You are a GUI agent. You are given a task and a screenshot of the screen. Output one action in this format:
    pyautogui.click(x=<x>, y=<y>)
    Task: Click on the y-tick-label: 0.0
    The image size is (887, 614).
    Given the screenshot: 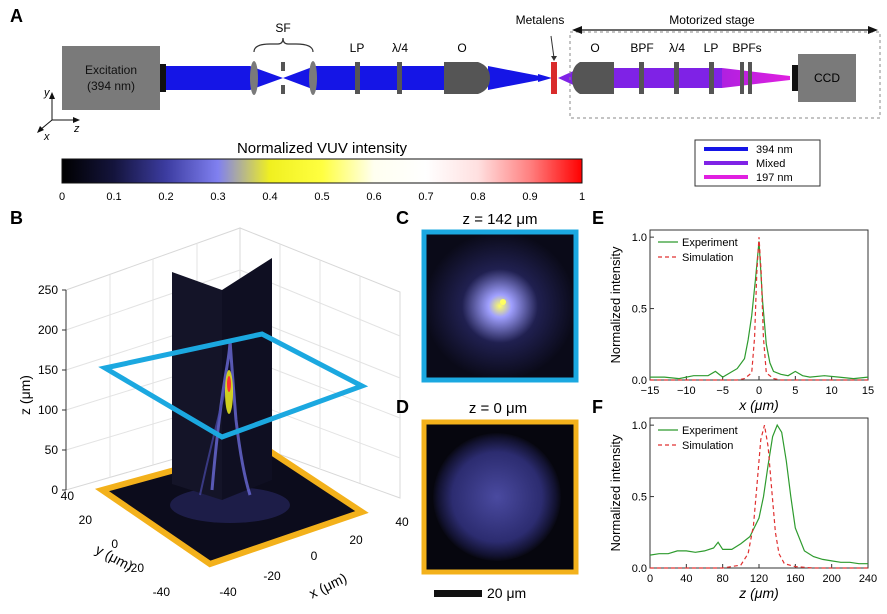 What is the action you would take?
    pyautogui.click(x=639, y=381)
    